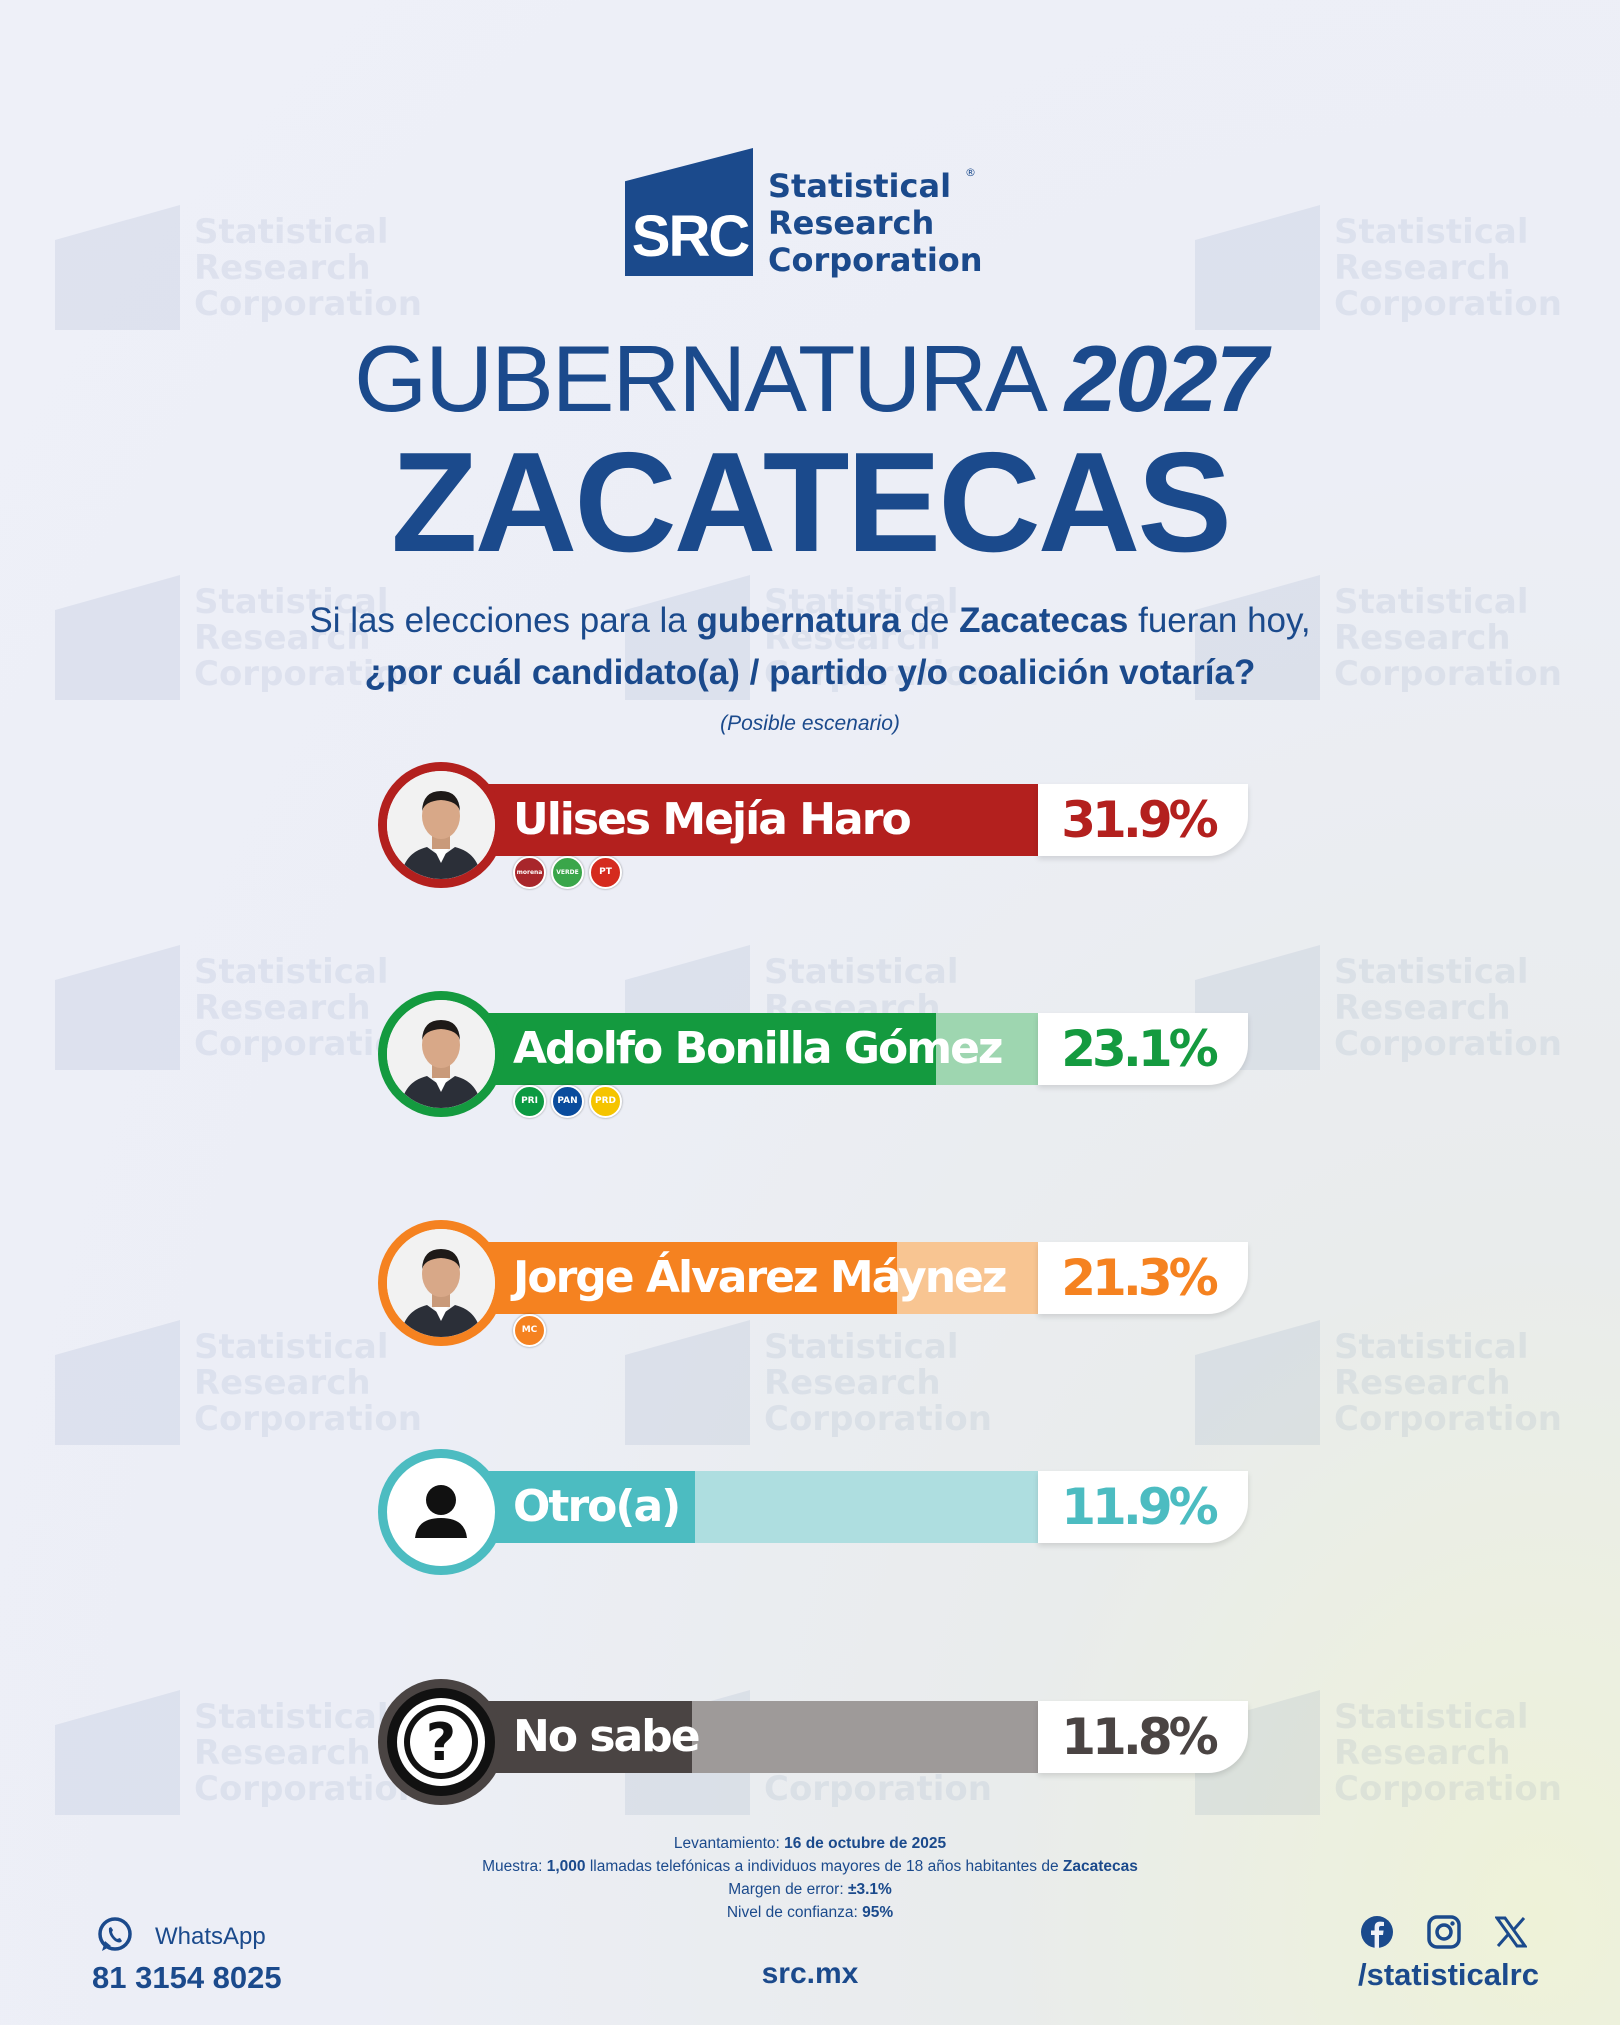 The width and height of the screenshot is (1620, 2025). I want to click on question-icon: ?, so click(441, 1742).